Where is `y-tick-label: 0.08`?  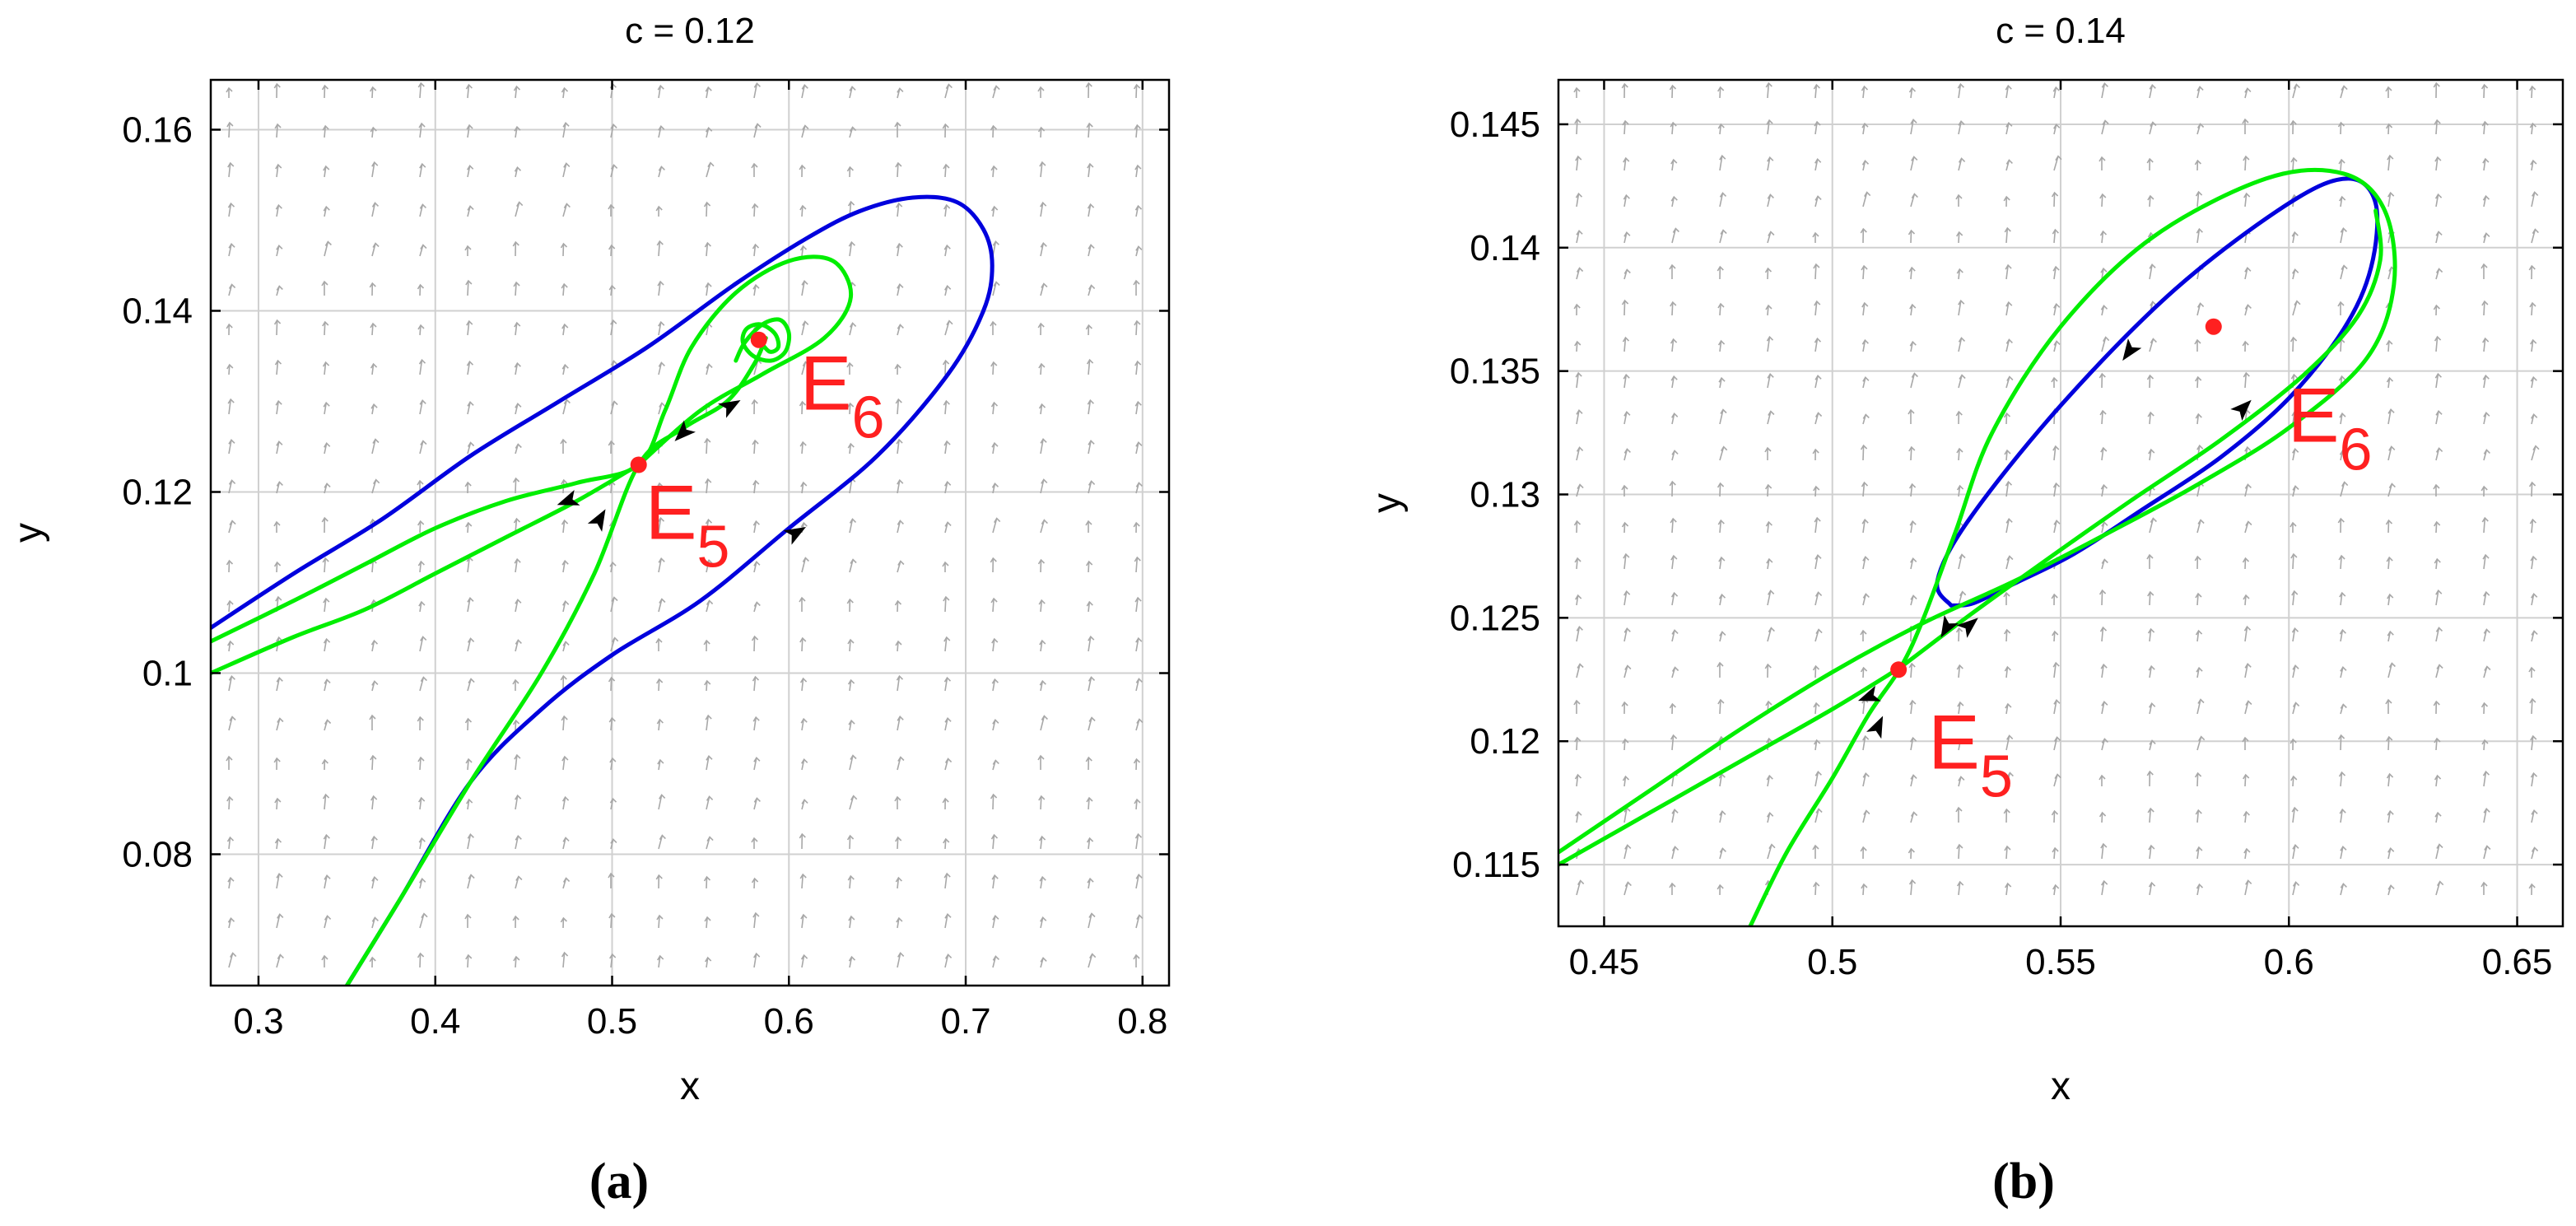 y-tick-label: 0.08 is located at coordinates (157, 855).